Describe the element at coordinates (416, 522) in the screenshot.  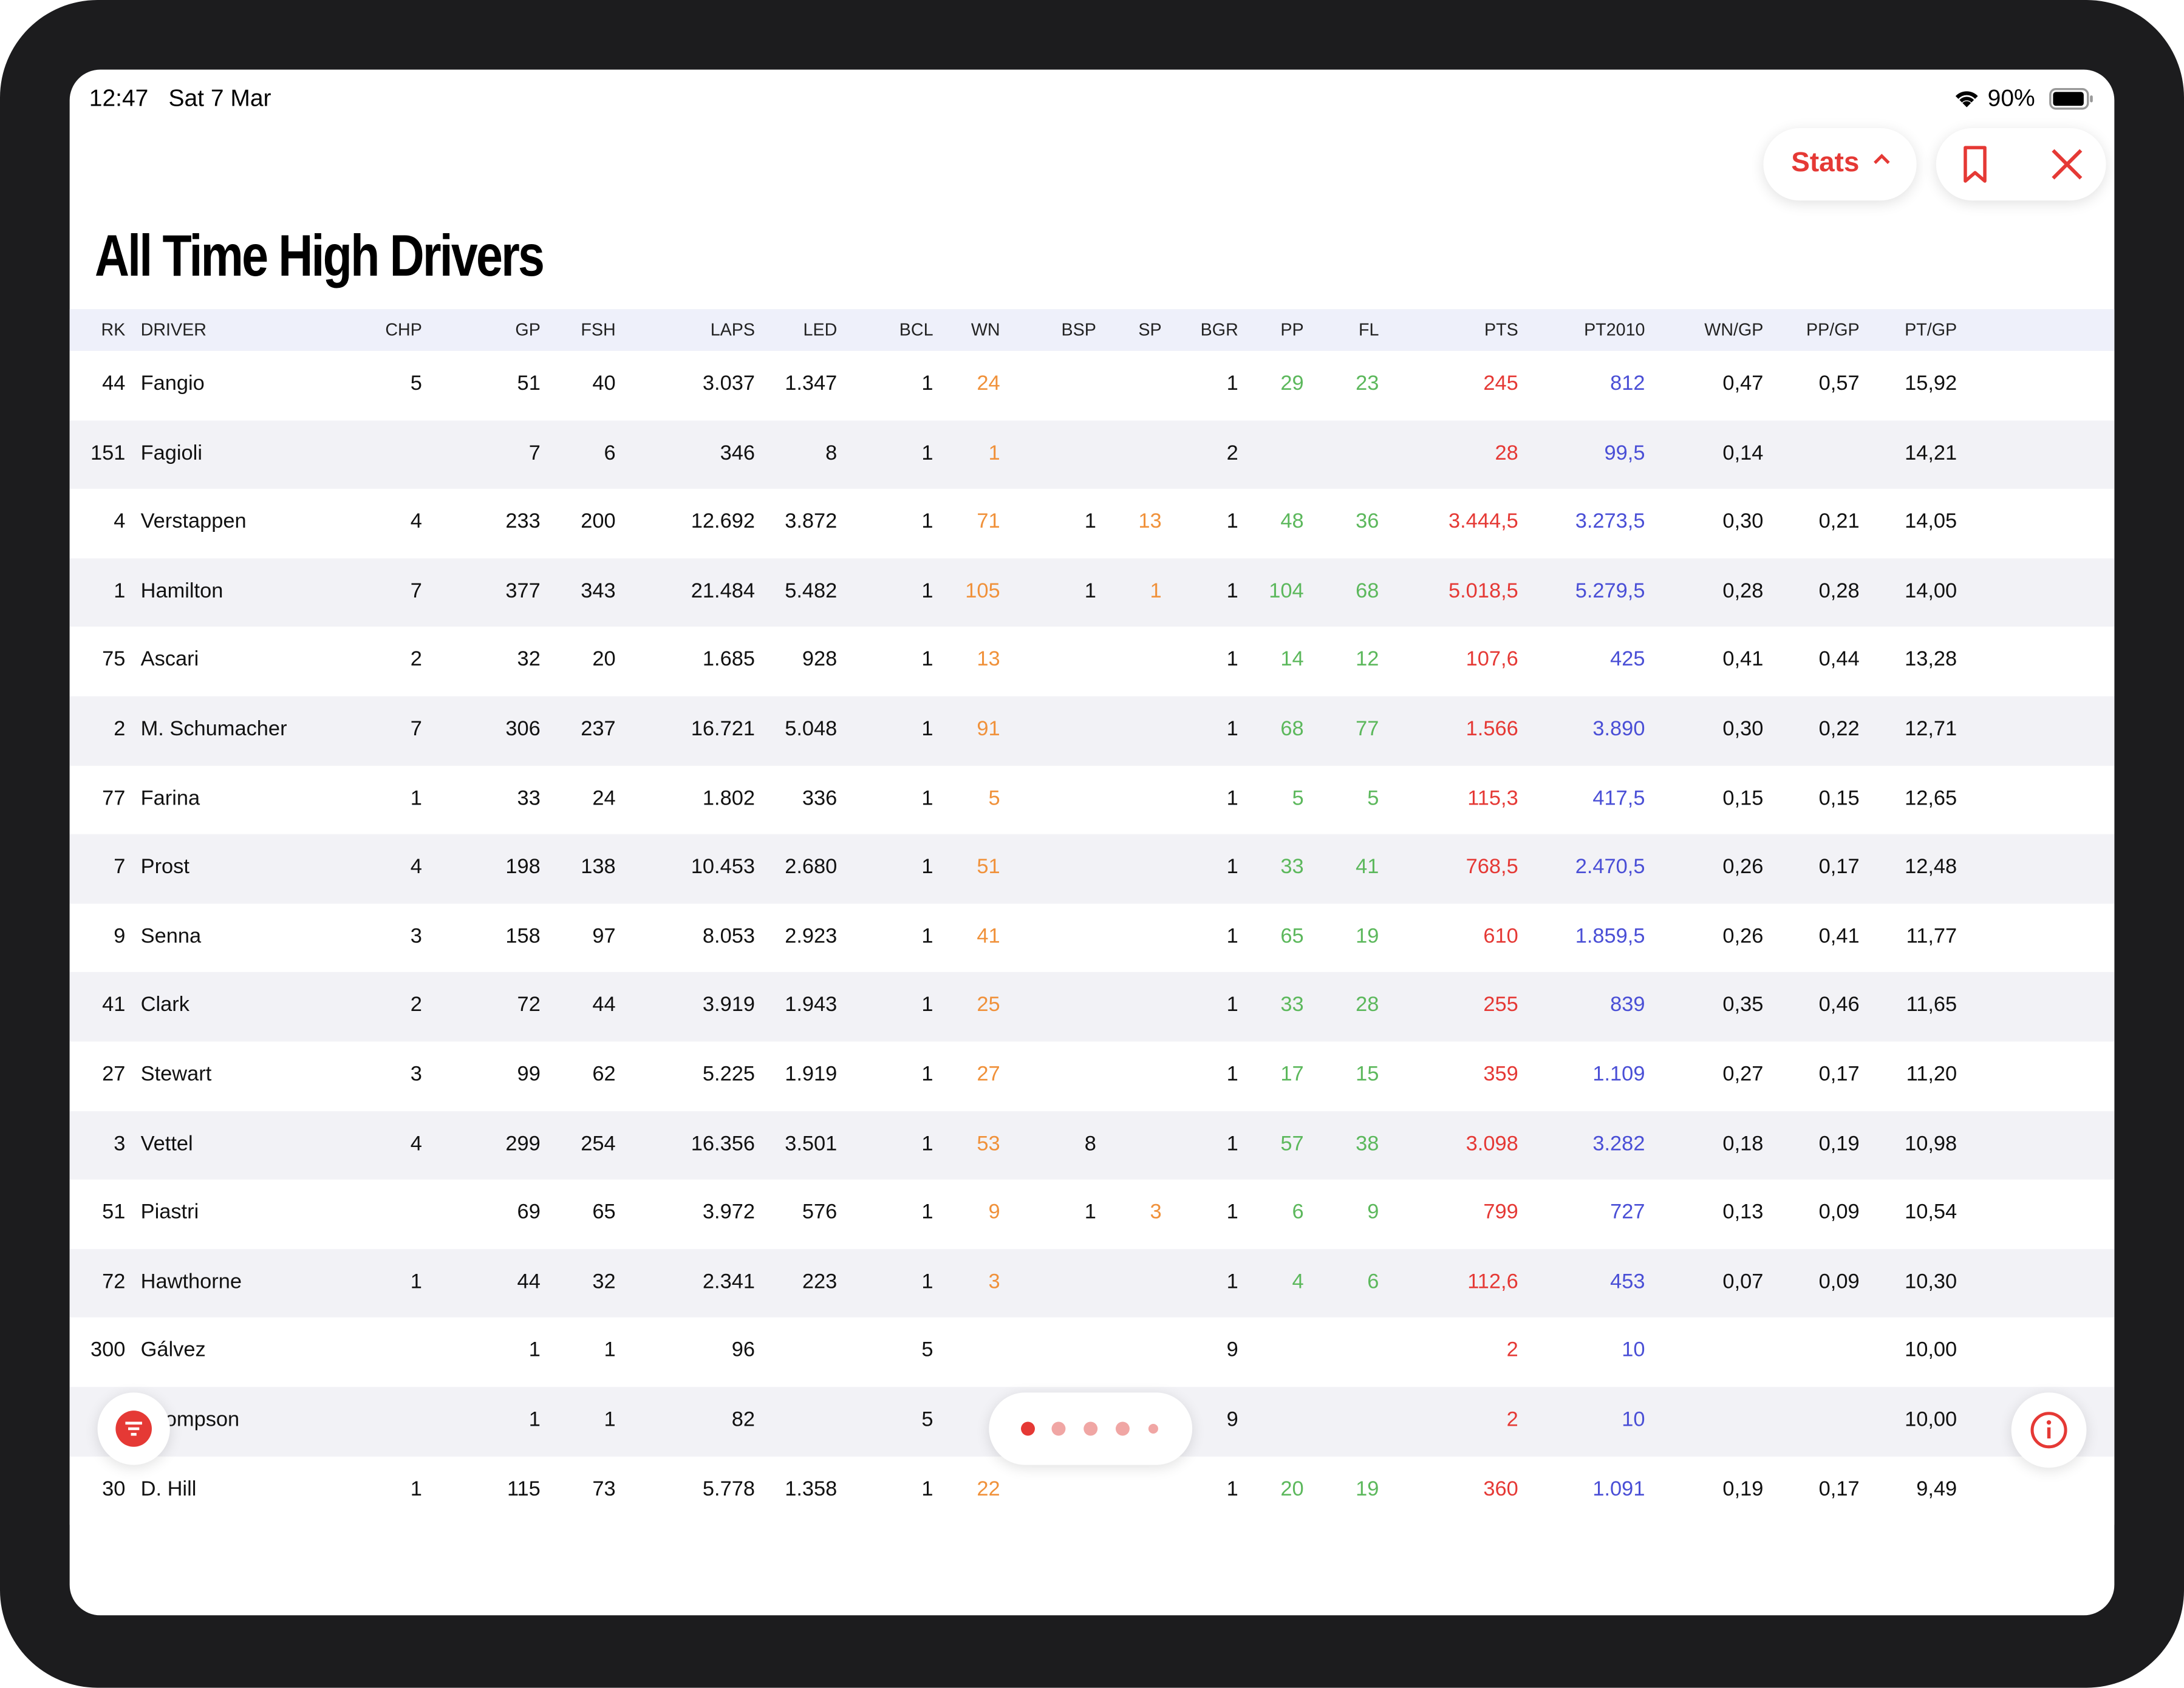
I see `table-cell: 4` at that location.